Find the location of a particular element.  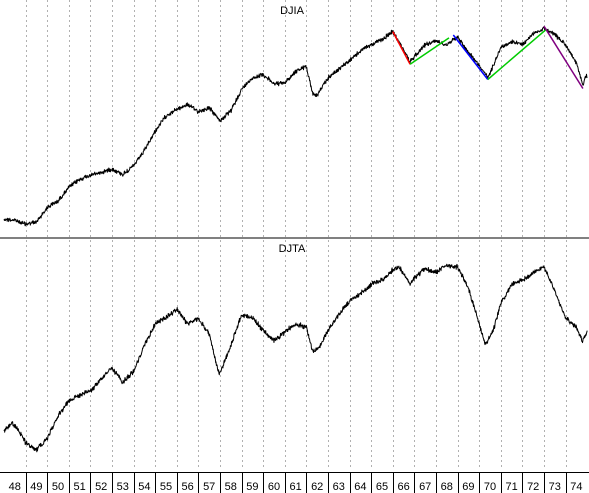

x-tick-label-73: 73 is located at coordinates (555, 487).